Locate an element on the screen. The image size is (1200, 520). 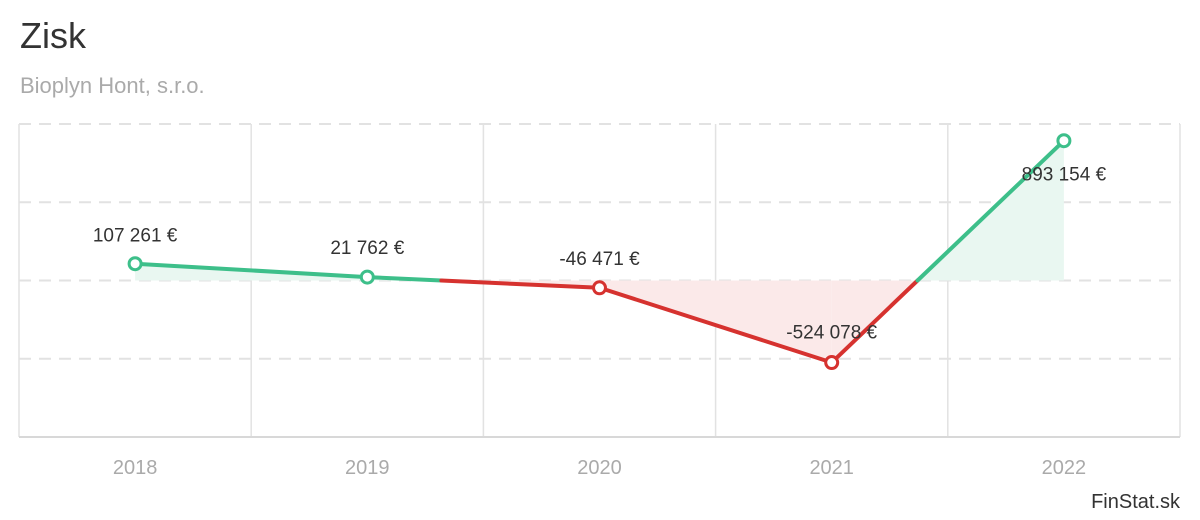
x-tick-label: 2022 is located at coordinates (1064, 468).